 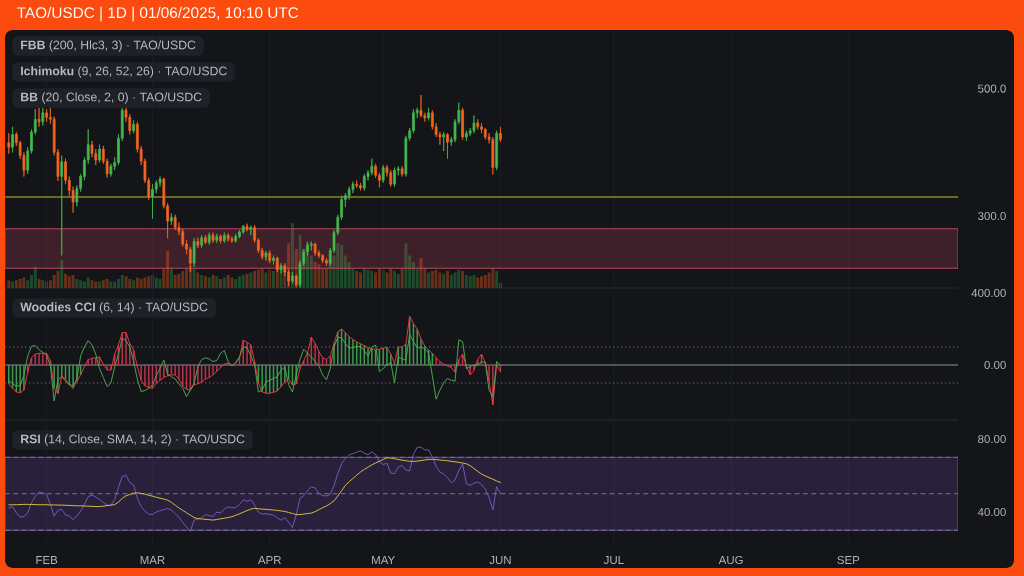 I want to click on x-tick-label: JUL, so click(x=613, y=560).